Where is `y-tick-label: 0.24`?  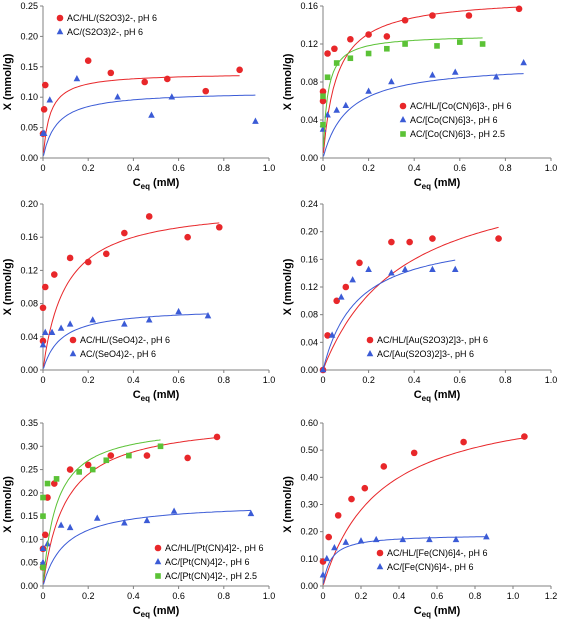 y-tick-label: 0.24 is located at coordinates (309, 204).